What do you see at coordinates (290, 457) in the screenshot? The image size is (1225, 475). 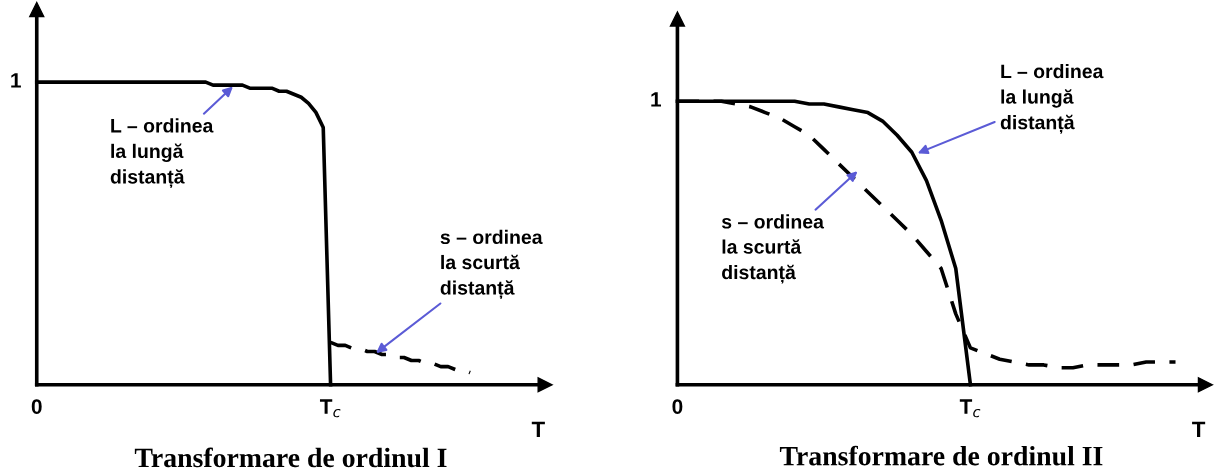 I see `text: Transformare de ordinul I` at bounding box center [290, 457].